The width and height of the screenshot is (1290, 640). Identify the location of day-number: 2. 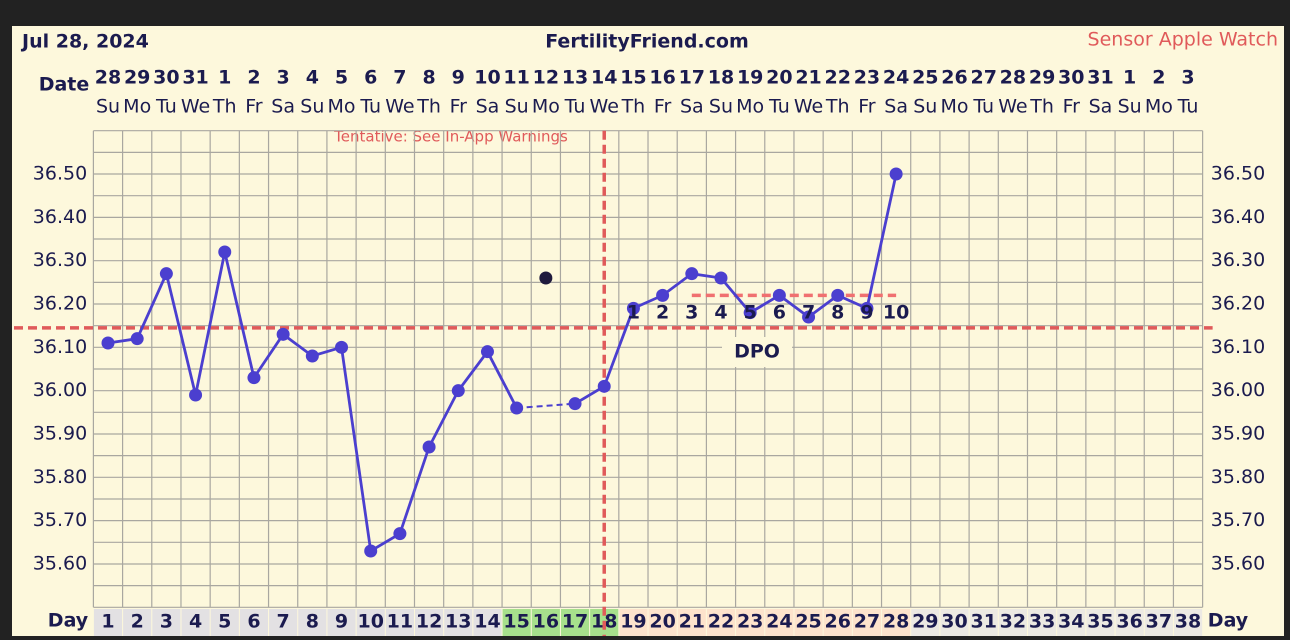
(137, 622).